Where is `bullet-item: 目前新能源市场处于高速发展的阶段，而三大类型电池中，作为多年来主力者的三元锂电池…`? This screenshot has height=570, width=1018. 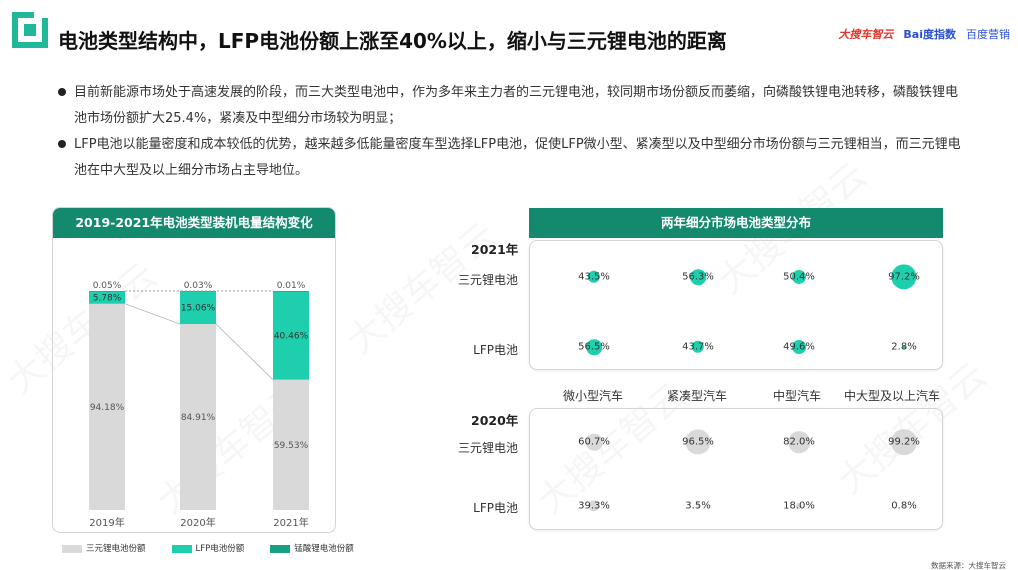
bullet-item: 目前新能源市场处于高速发展的阶段，而三大类型电池中，作为多年来主力者的三元锂电池… is located at coordinates (513, 106).